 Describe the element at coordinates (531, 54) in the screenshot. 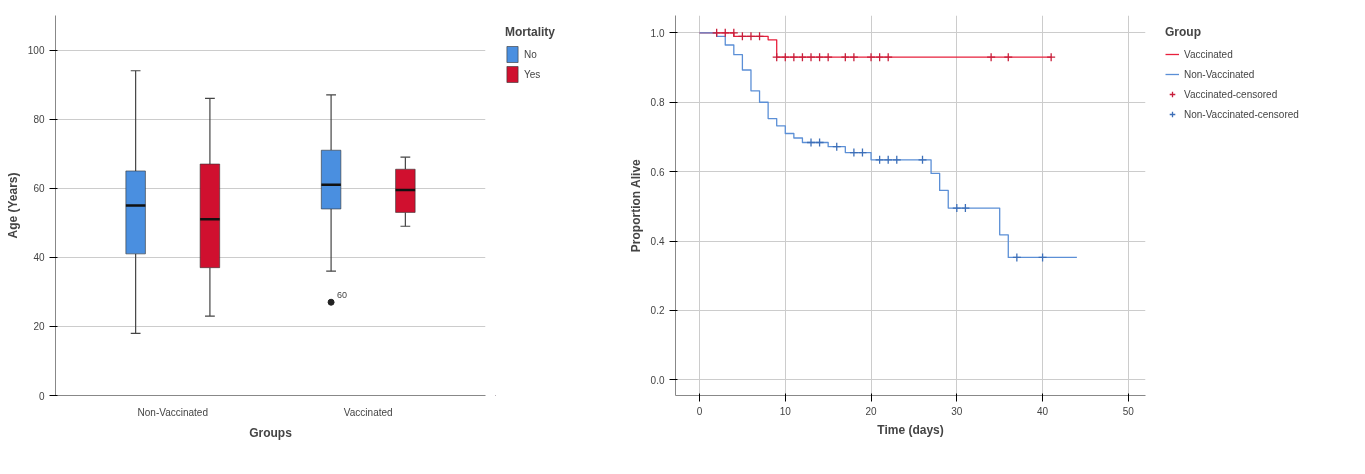

I see `legend-label: No` at that location.